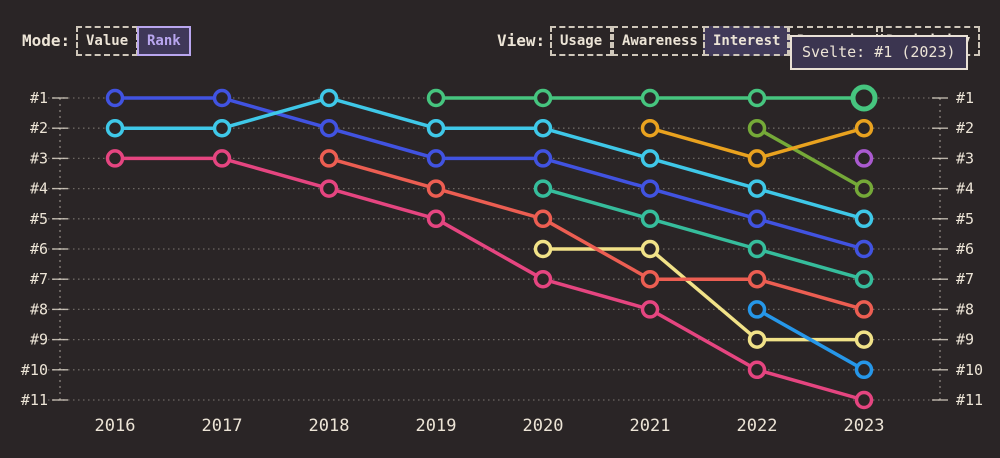  I want to click on tooltip-text: Svelte: #1 (2023), so click(879, 52).